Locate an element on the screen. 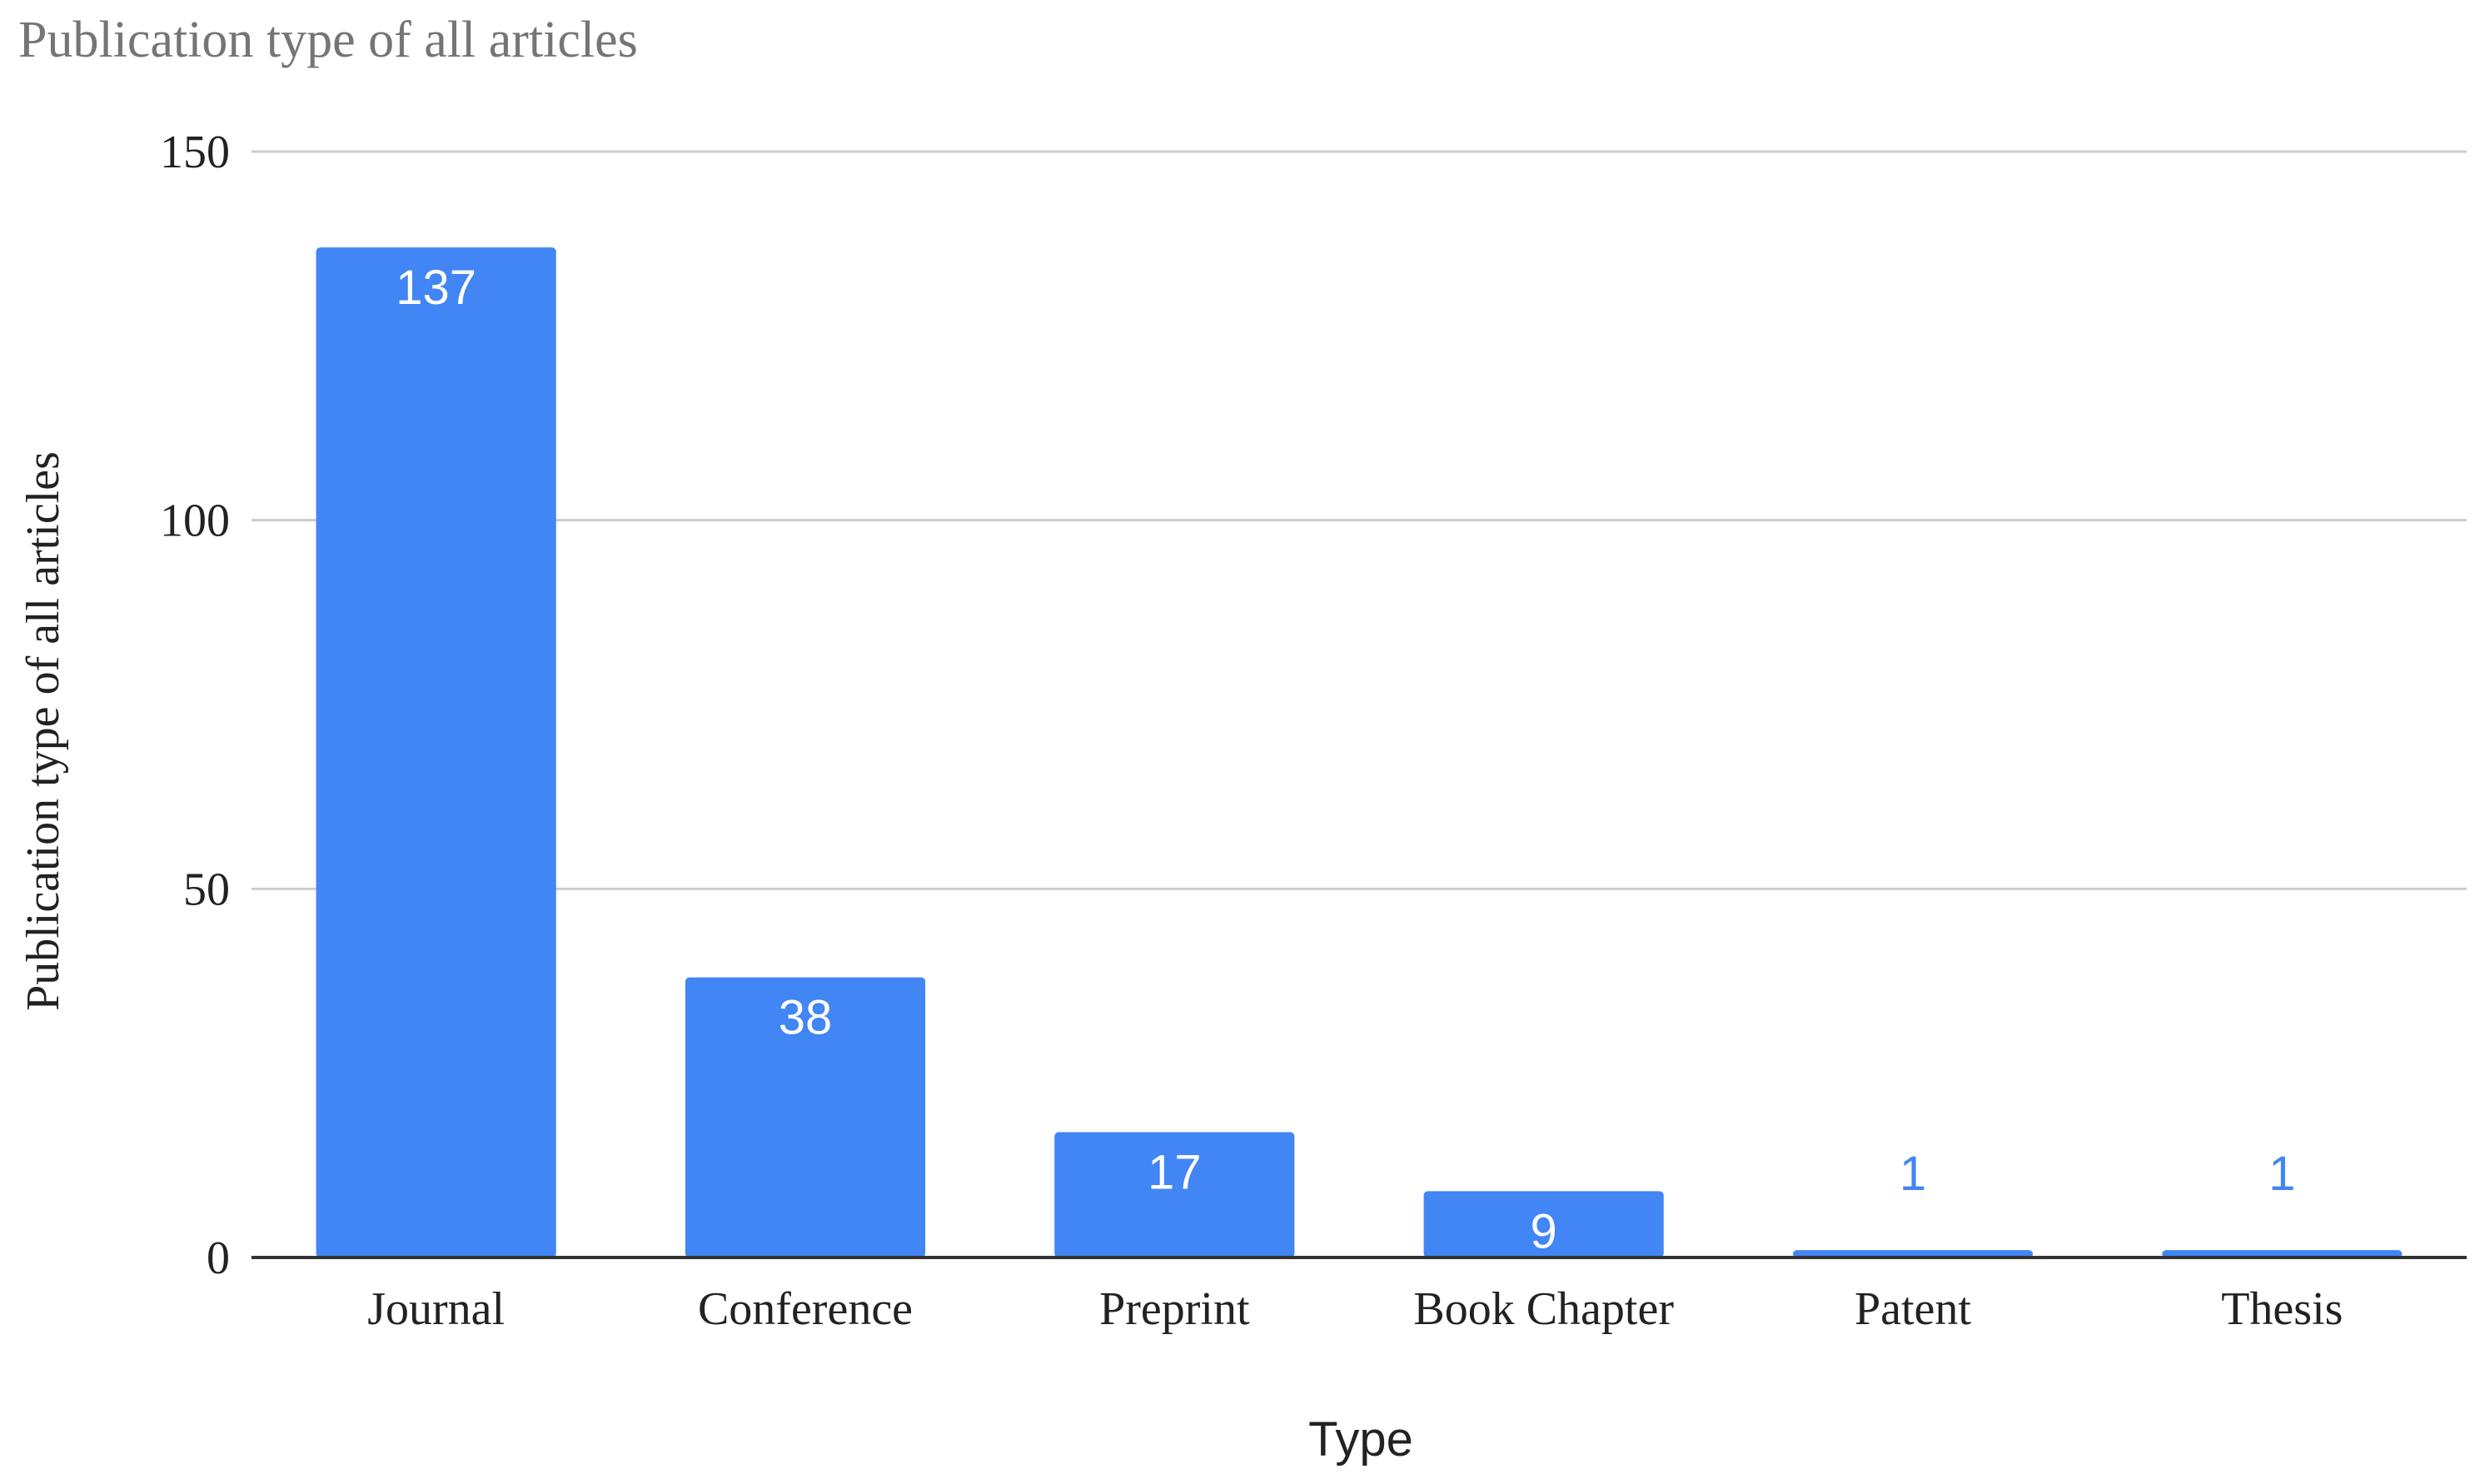 This screenshot has width=2490, height=1484. y-axis-label: Publication type of all articles is located at coordinates (43, 731).